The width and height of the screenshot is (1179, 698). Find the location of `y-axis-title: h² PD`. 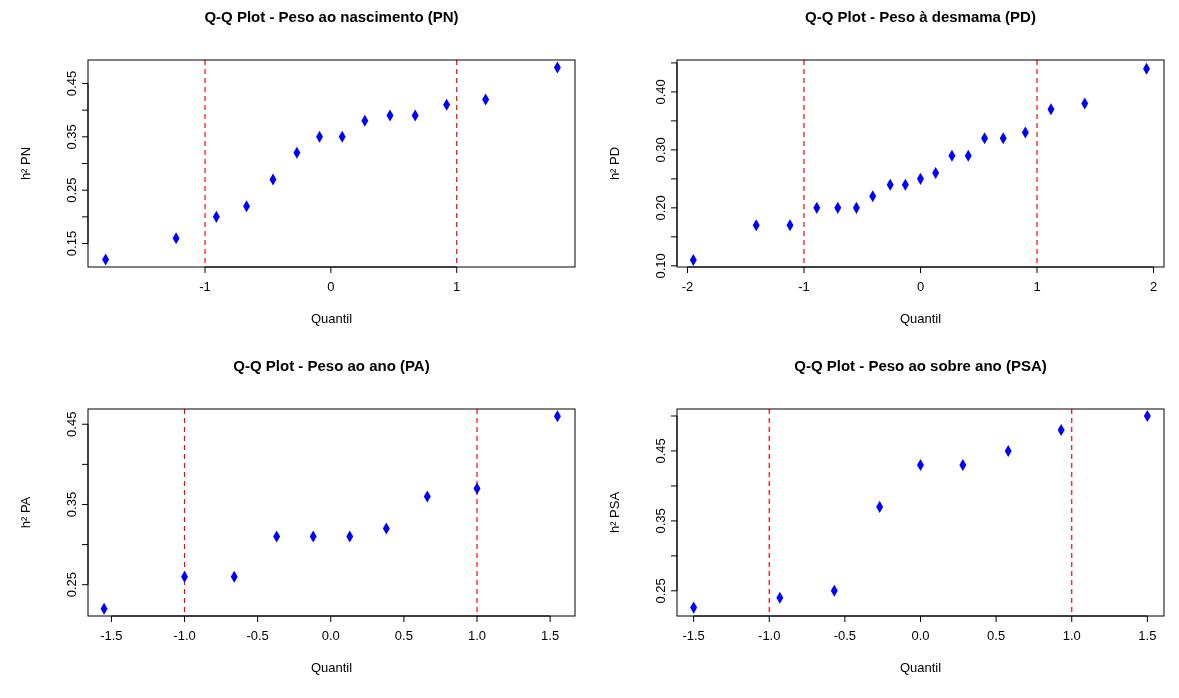

y-axis-title: h² PD is located at coordinates (614, 163).